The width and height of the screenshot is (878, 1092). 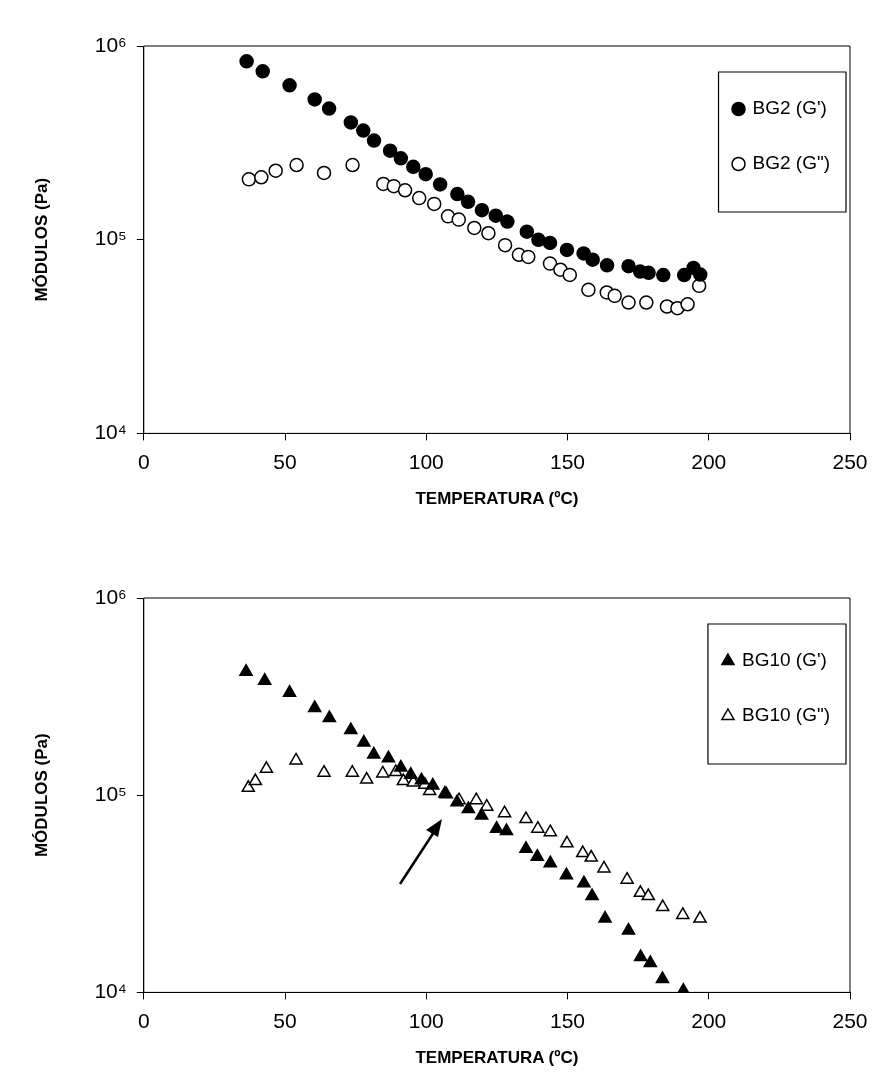 What do you see at coordinates (784, 660) in the screenshot?
I see `legend-label: BG10 (G')` at bounding box center [784, 660].